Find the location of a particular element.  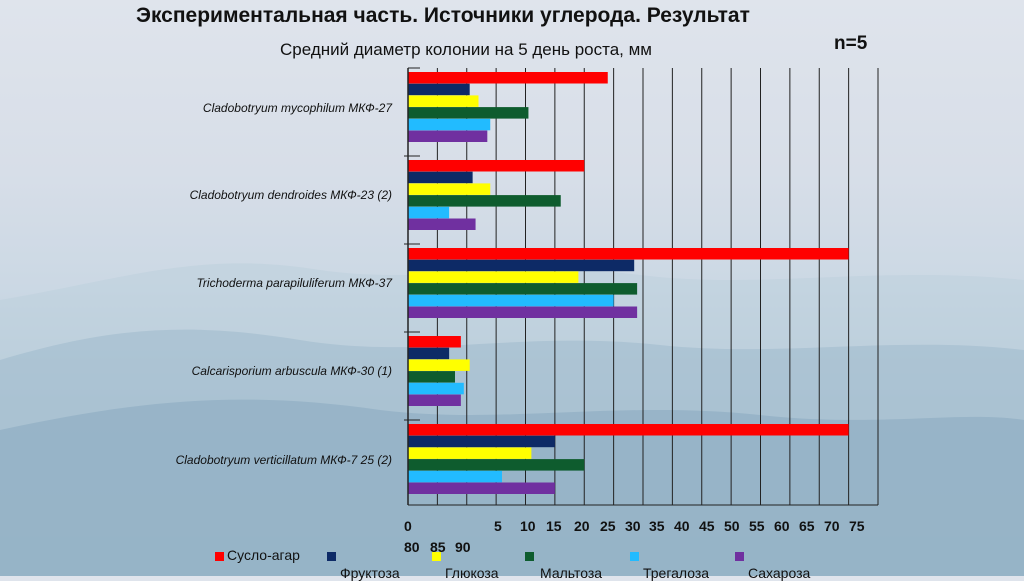

x-tick-label: 15 is located at coordinates (554, 526).